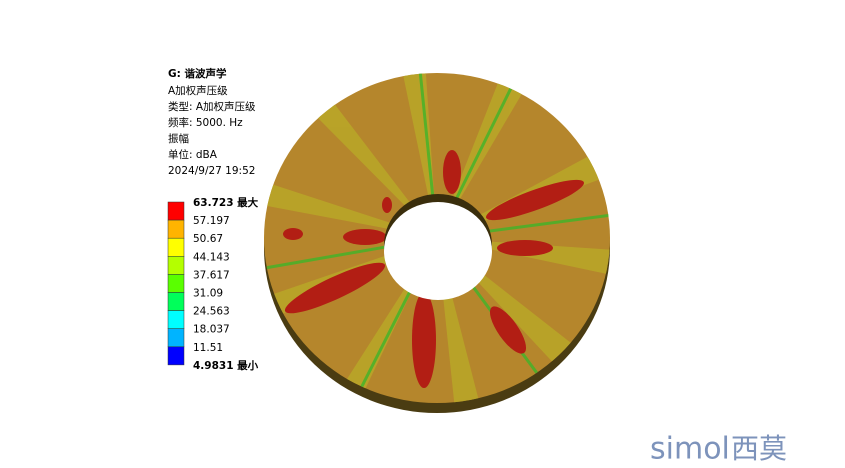  What do you see at coordinates (226, 365) in the screenshot?
I see `legend-label: 4.9831 最小` at bounding box center [226, 365].